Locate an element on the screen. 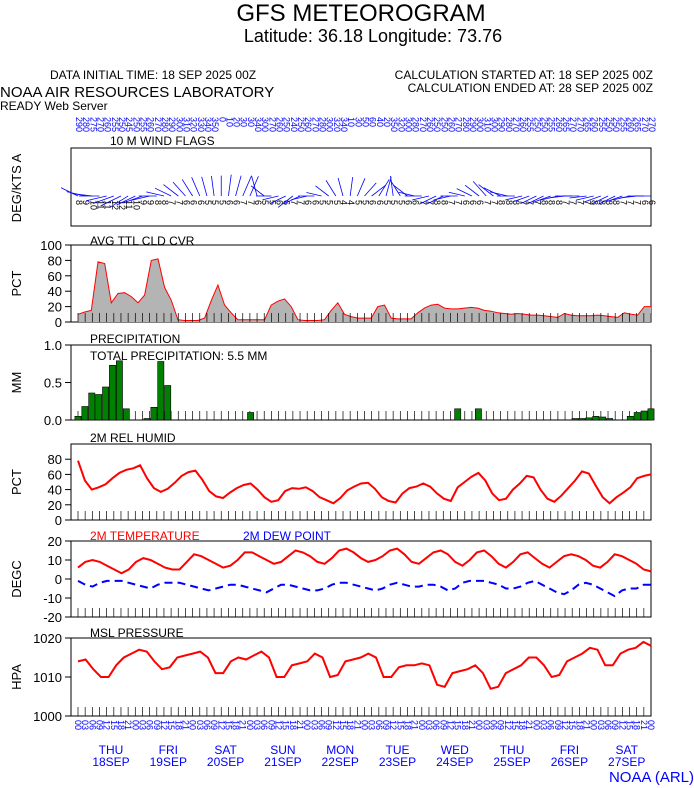 Image resolution: width=694 pixels, height=788 pixels. pressure-panel: 1000 1010 1020 HPA MSL PRESSURE is located at coordinates (330, 675).